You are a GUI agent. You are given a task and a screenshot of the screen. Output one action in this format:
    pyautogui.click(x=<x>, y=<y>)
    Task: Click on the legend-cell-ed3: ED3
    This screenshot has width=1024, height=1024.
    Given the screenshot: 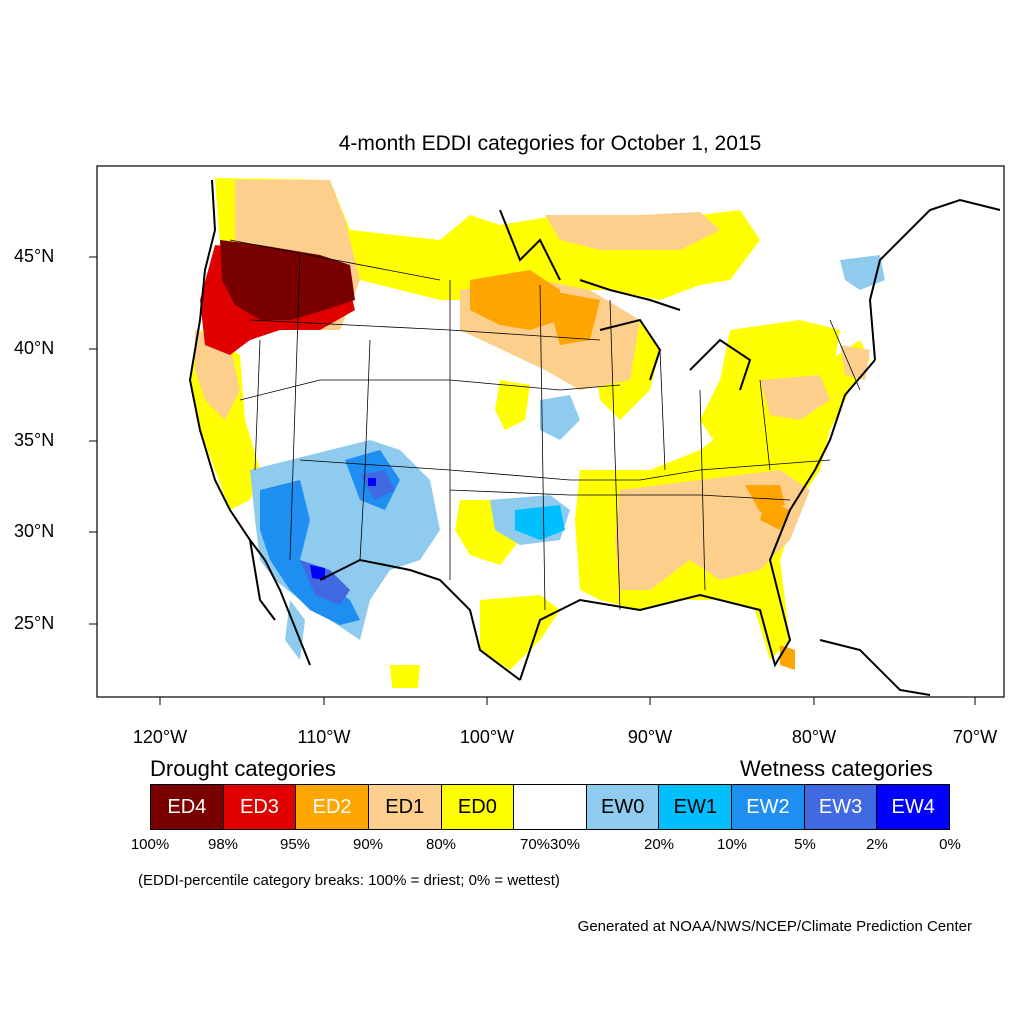 What is the action you would take?
    pyautogui.click(x=260, y=807)
    